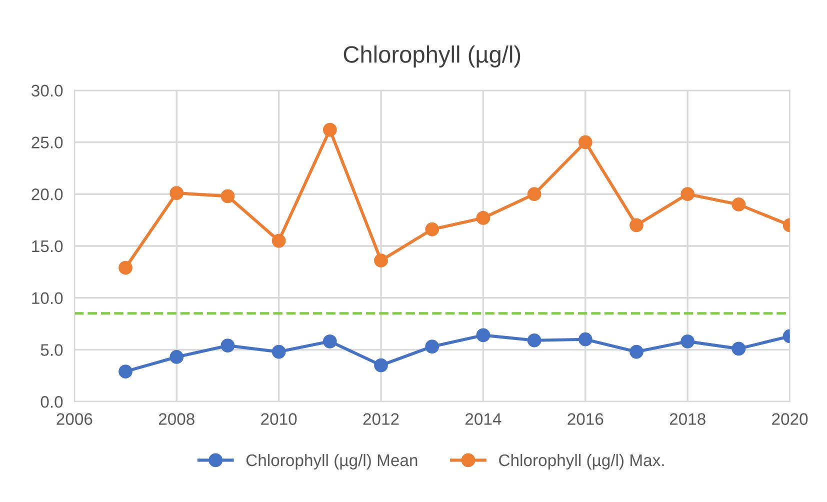 The height and width of the screenshot is (502, 827). Describe the element at coordinates (51, 350) in the screenshot. I see `y-tick-label: 5.0` at that location.